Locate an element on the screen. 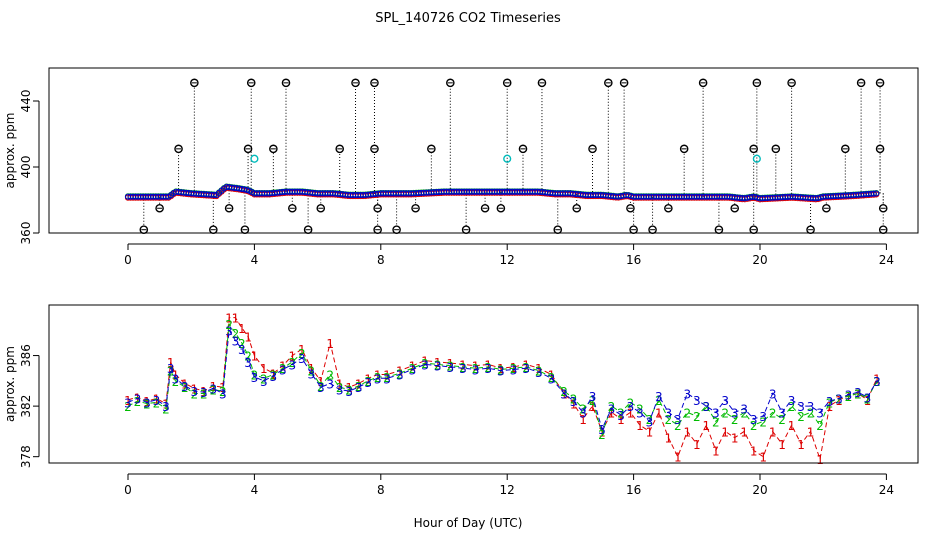 This screenshot has height=540, width=936. bottom-panel-ylabel: approx. ppm is located at coordinates (10, 384).